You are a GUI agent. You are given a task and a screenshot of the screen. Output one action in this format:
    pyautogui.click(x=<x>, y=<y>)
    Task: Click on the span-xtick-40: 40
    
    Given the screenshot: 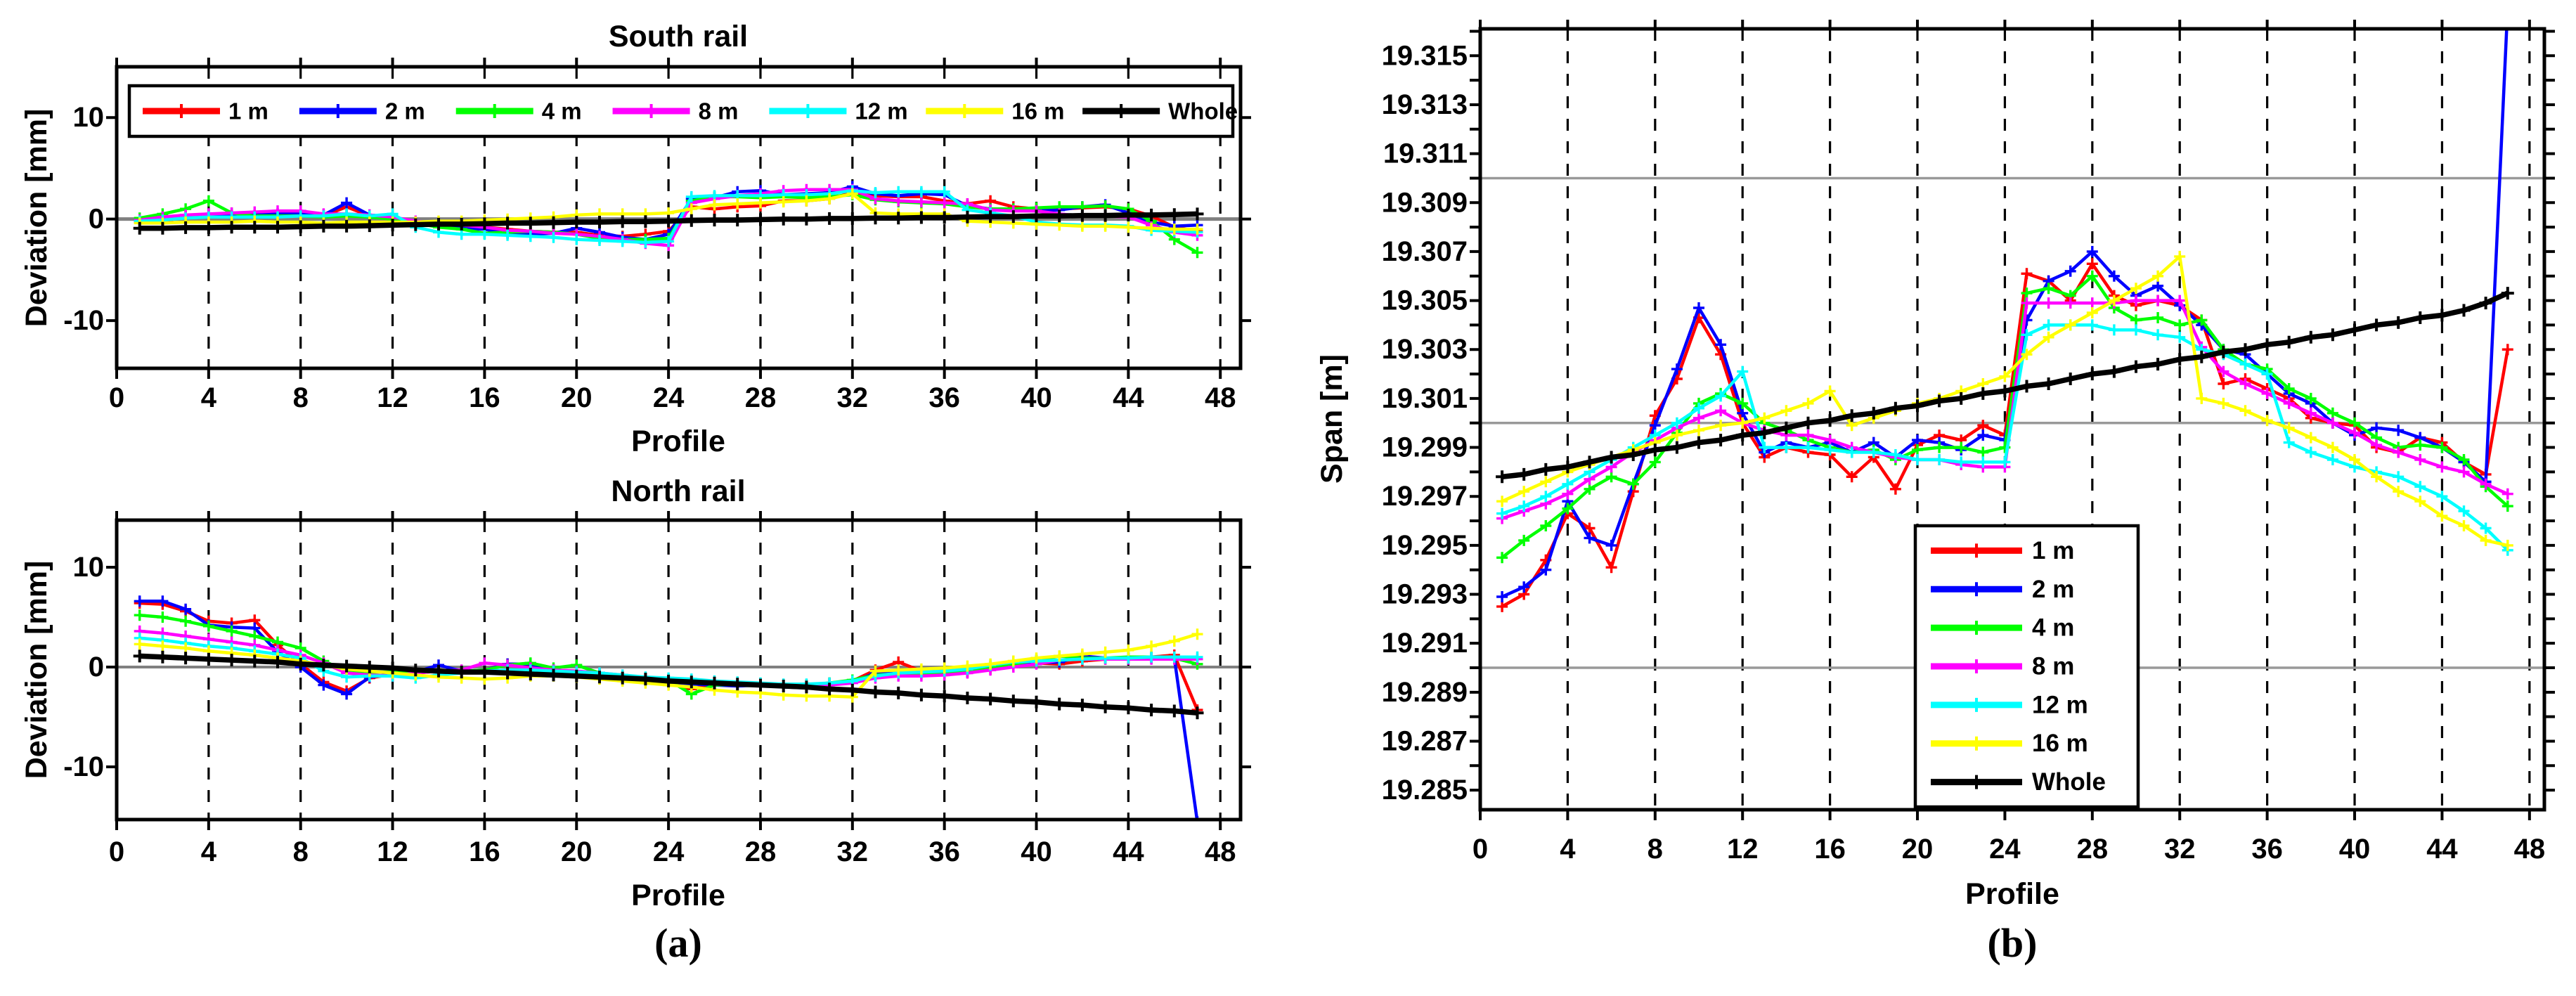 What is the action you would take?
    pyautogui.click(x=2355, y=849)
    